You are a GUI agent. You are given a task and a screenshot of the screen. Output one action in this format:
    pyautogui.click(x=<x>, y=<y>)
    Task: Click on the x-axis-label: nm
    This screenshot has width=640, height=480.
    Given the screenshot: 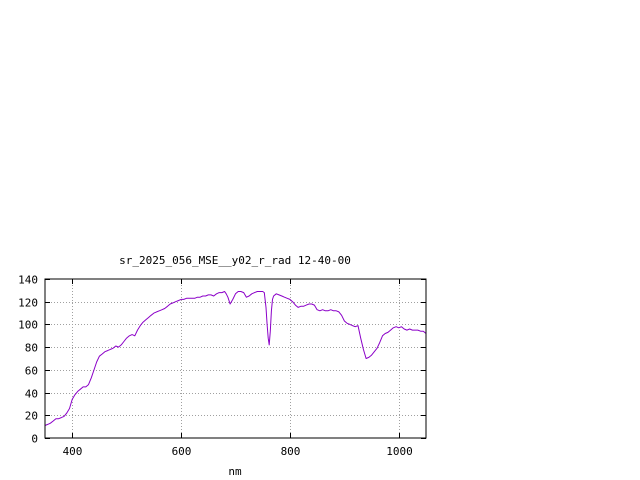 What is the action you would take?
    pyautogui.click(x=235, y=471)
    